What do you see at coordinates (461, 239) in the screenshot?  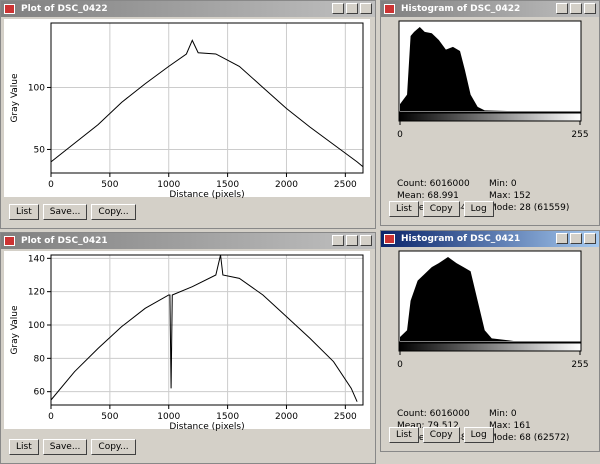 I see `window-title: Histogram of DSC_0421` at bounding box center [461, 239].